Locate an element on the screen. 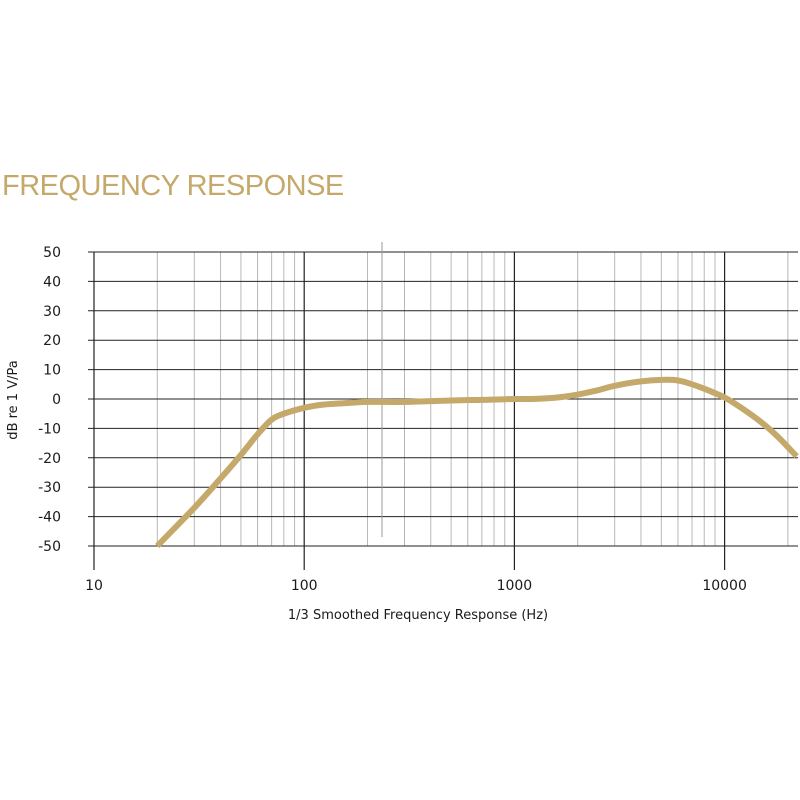 The image size is (800, 800). y-tick-label: -10 is located at coordinates (49, 429).